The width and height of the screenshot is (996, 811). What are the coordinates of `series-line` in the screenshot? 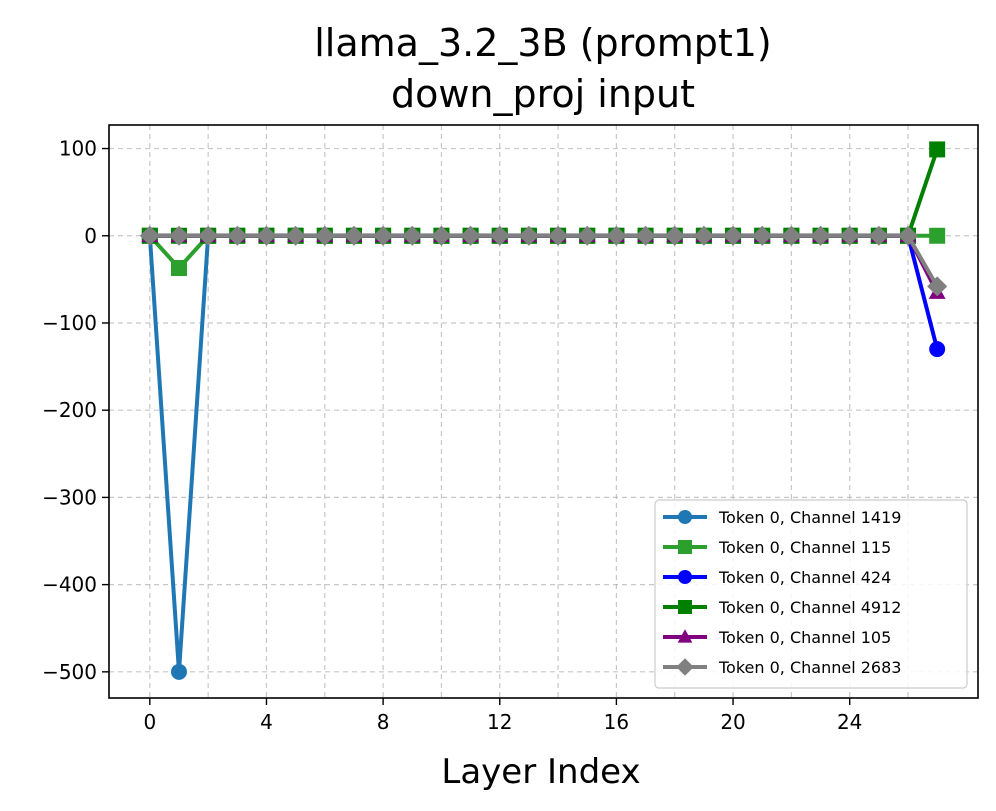 It's located at (544, 260).